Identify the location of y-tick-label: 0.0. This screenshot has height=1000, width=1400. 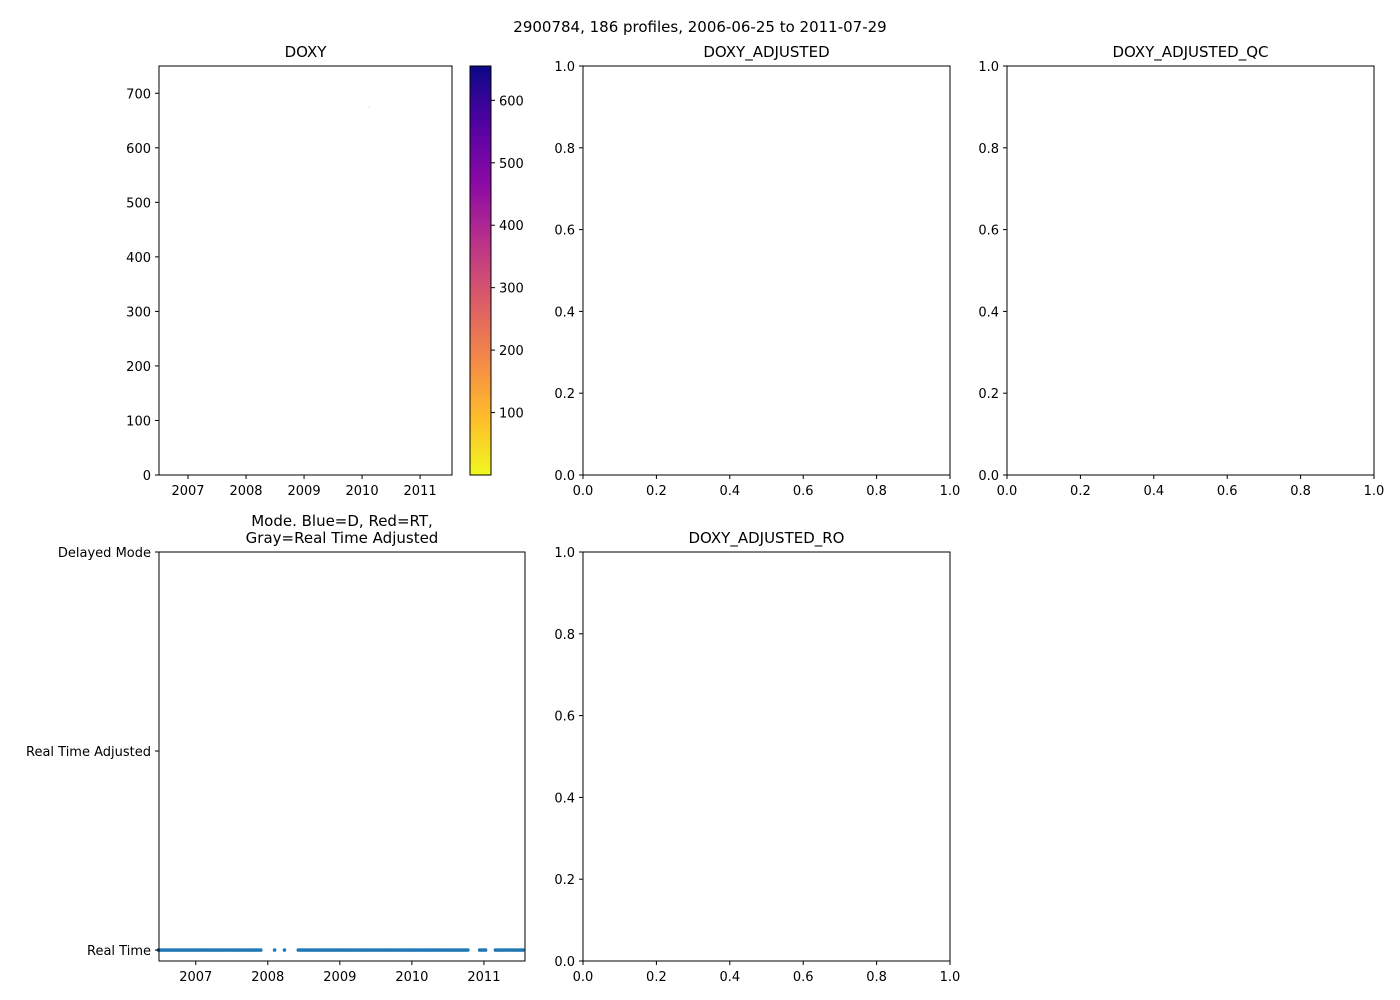
(564, 476).